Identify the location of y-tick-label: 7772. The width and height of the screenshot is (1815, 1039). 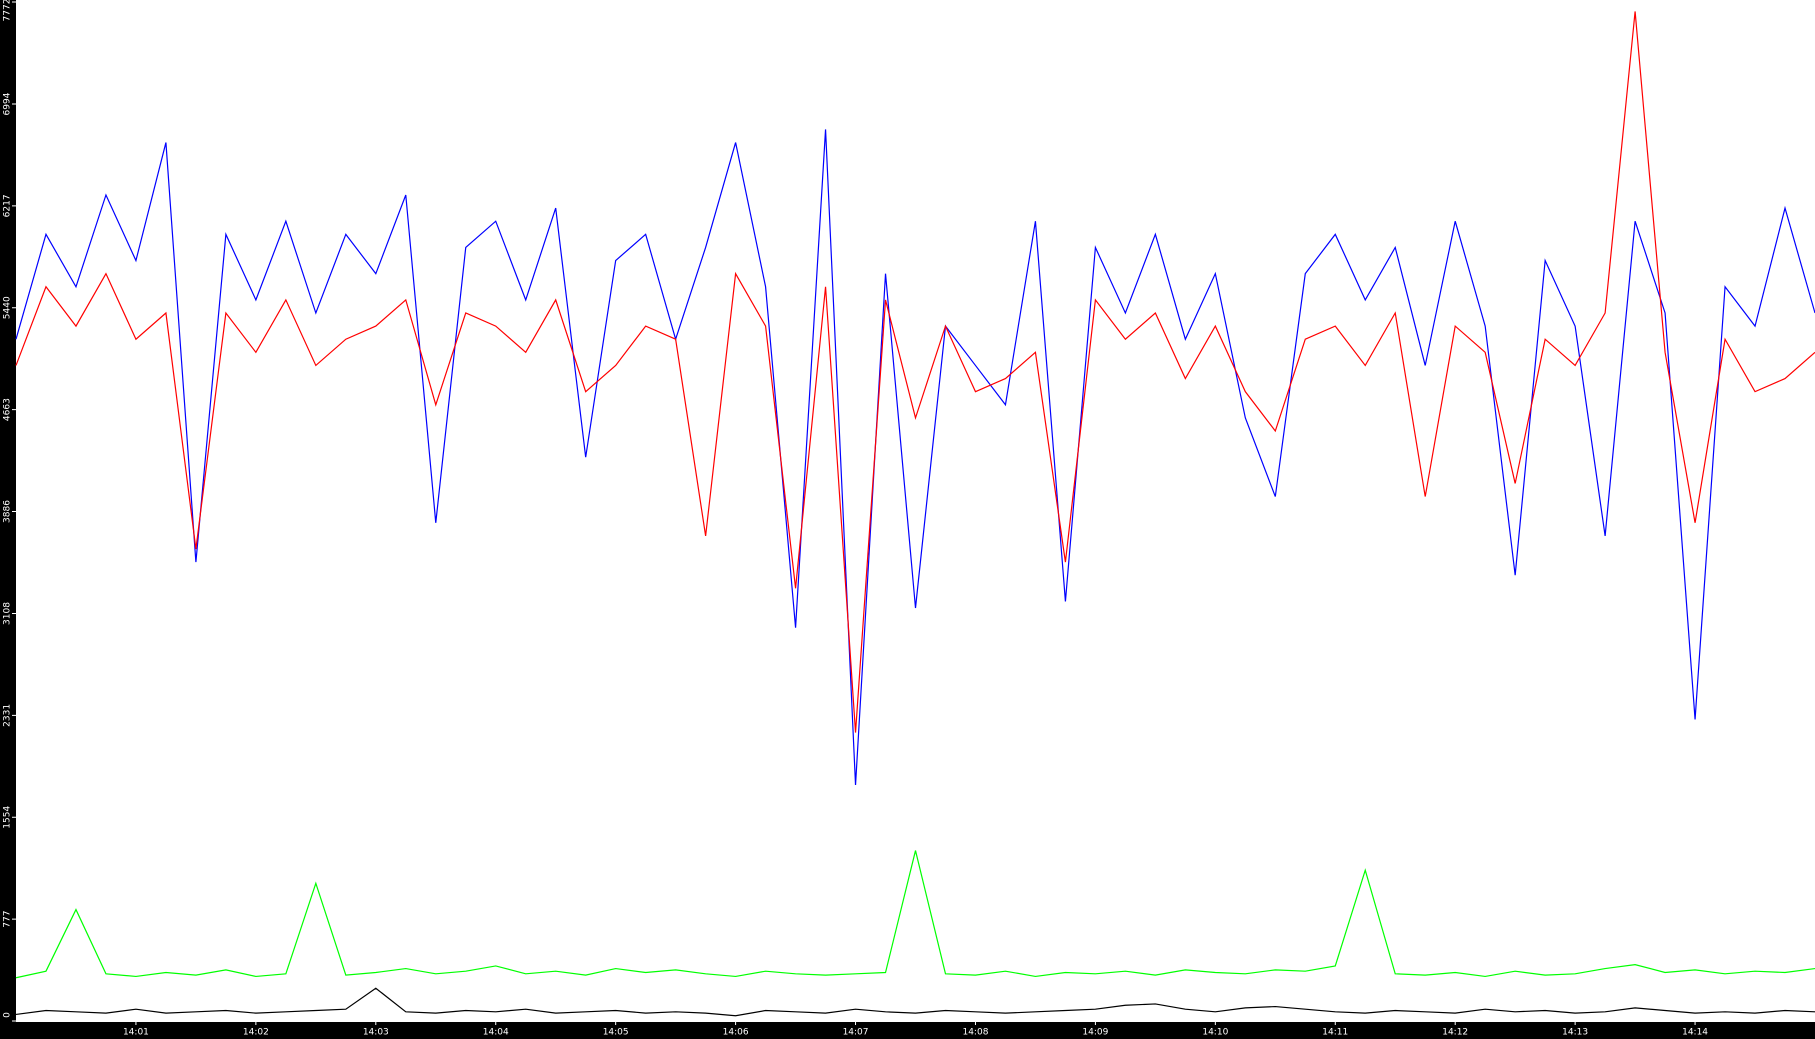
(8, 10).